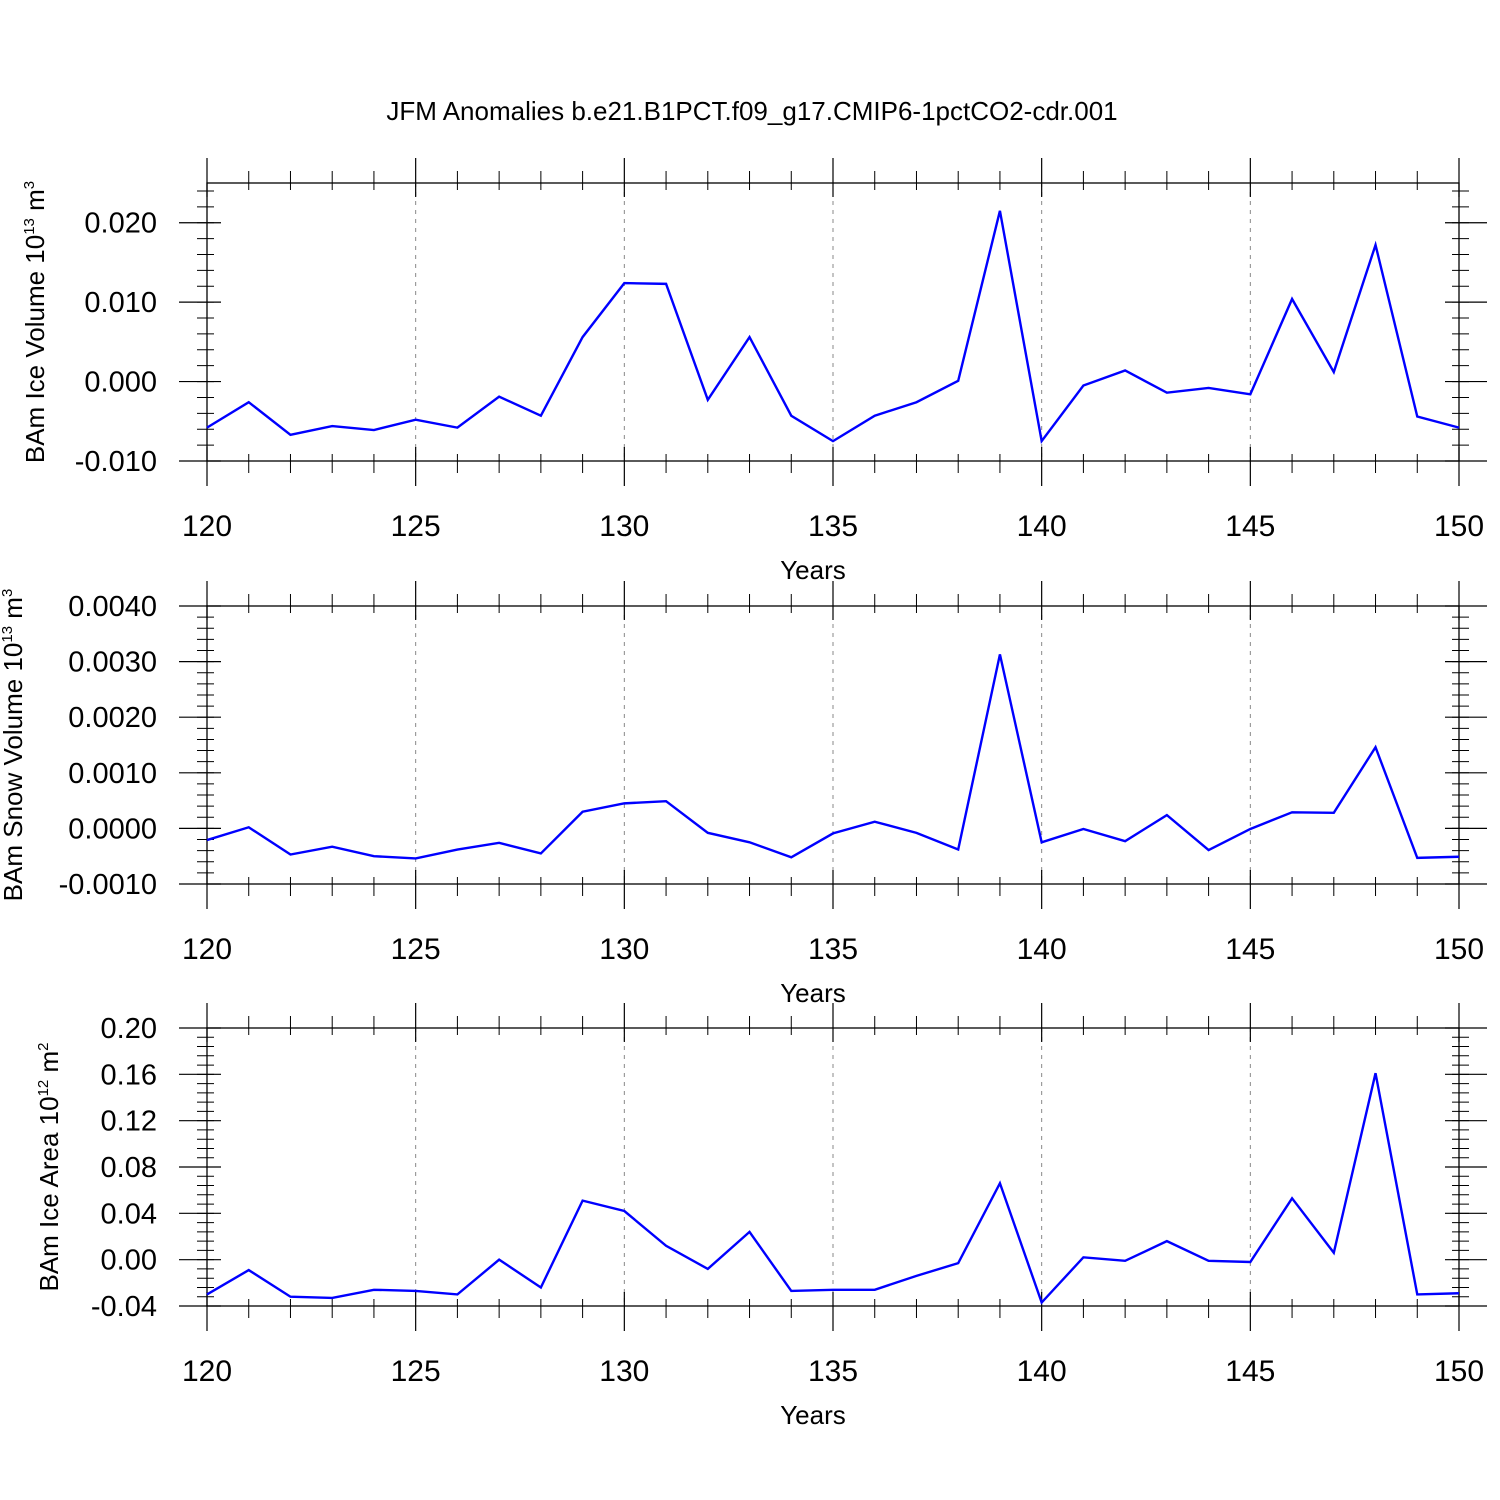 The height and width of the screenshot is (1500, 1500). What do you see at coordinates (120, 383) in the screenshot?
I see `y-tick-label: 0.000` at bounding box center [120, 383].